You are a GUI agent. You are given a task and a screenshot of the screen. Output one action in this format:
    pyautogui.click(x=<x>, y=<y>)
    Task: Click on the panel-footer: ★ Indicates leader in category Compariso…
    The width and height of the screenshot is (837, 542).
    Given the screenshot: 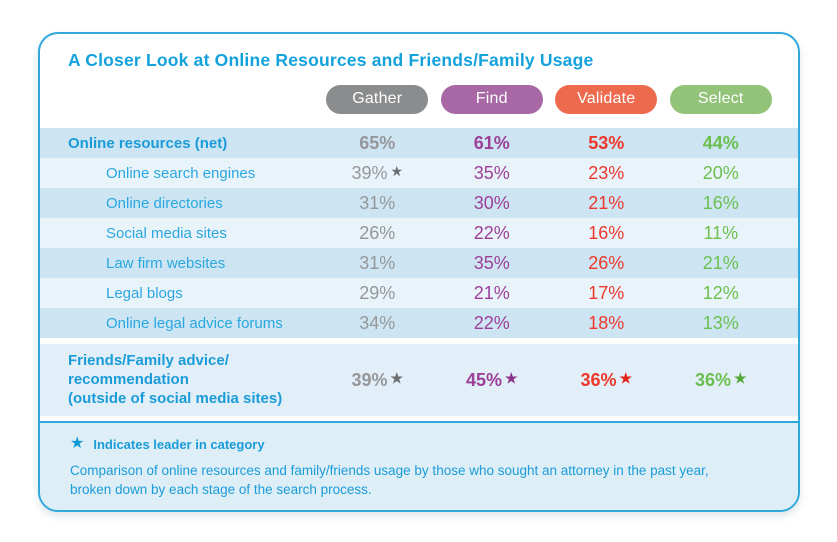 What is the action you would take?
    pyautogui.click(x=419, y=465)
    